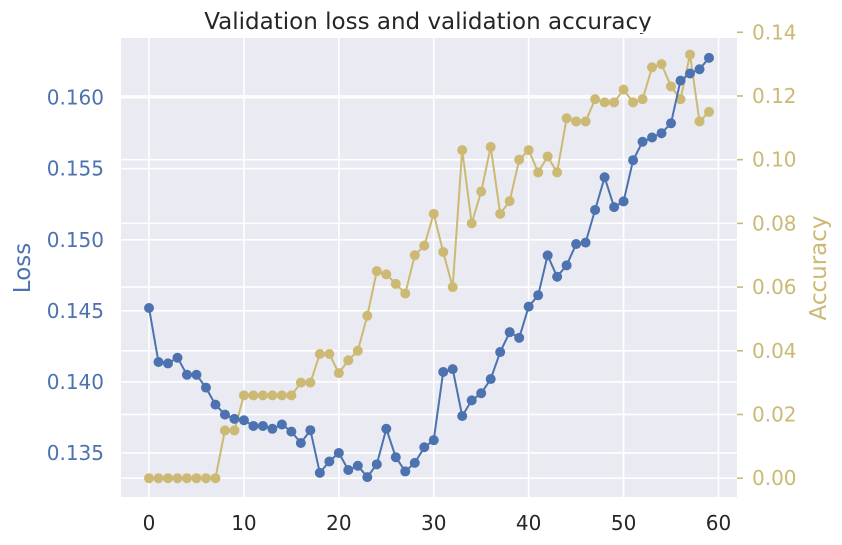 This screenshot has height=545, width=842. Describe the element at coordinates (774, 478) in the screenshot. I see `right-tick-label: 0.00` at that location.